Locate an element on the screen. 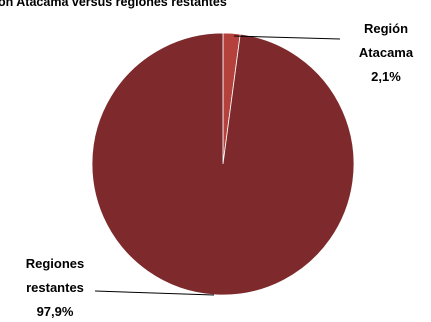 Image resolution: width=431 pixels, height=322 pixels. label-atacama-line1: Región is located at coordinates (386, 28).